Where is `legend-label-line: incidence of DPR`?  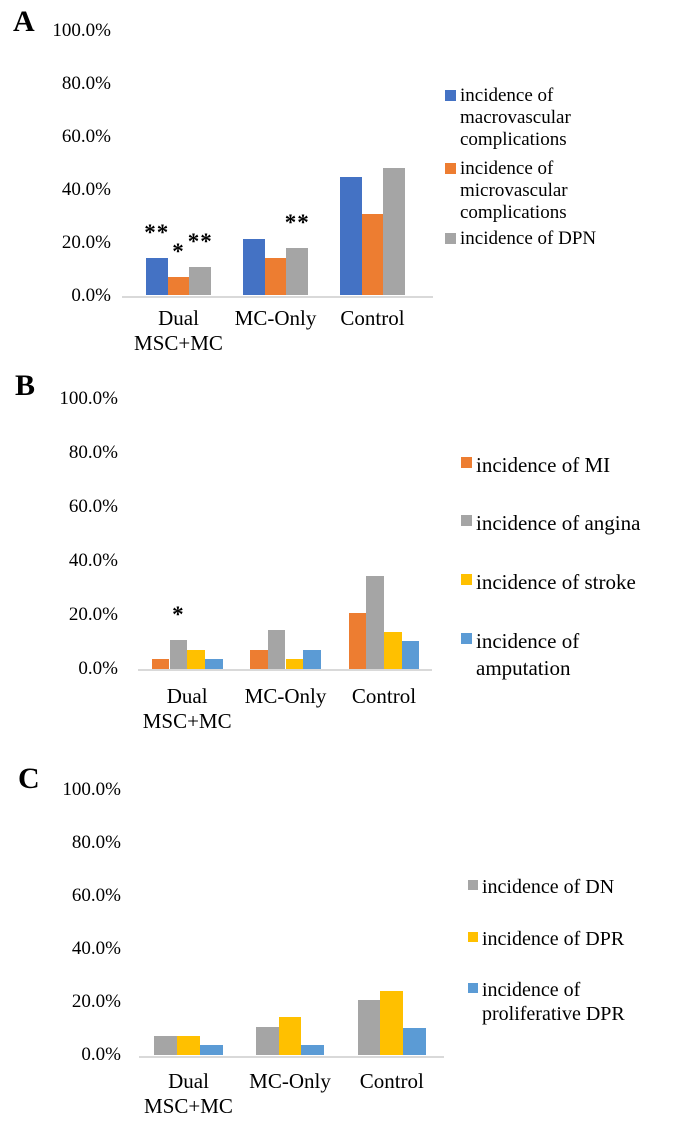 legend-label-line: incidence of DPR is located at coordinates (553, 939).